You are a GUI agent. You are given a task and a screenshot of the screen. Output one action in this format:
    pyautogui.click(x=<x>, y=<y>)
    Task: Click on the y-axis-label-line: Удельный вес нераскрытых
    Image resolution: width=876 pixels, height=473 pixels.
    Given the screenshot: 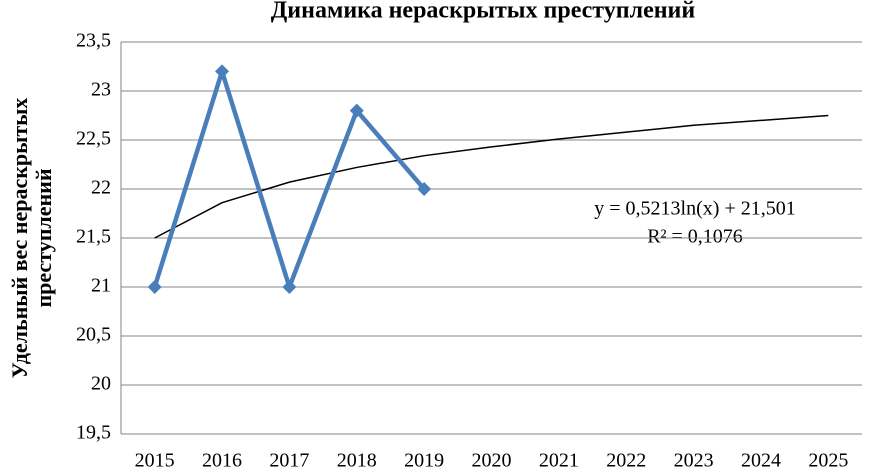 What is the action you would take?
    pyautogui.click(x=19, y=238)
    